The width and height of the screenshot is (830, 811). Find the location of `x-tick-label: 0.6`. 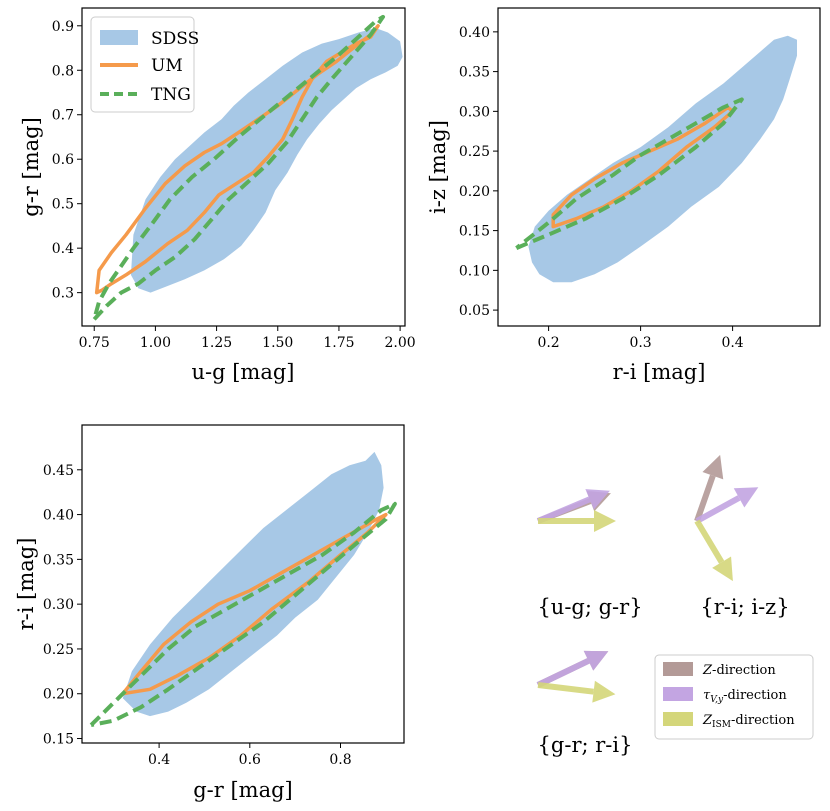

x-tick-label: 0.6 is located at coordinates (250, 760).